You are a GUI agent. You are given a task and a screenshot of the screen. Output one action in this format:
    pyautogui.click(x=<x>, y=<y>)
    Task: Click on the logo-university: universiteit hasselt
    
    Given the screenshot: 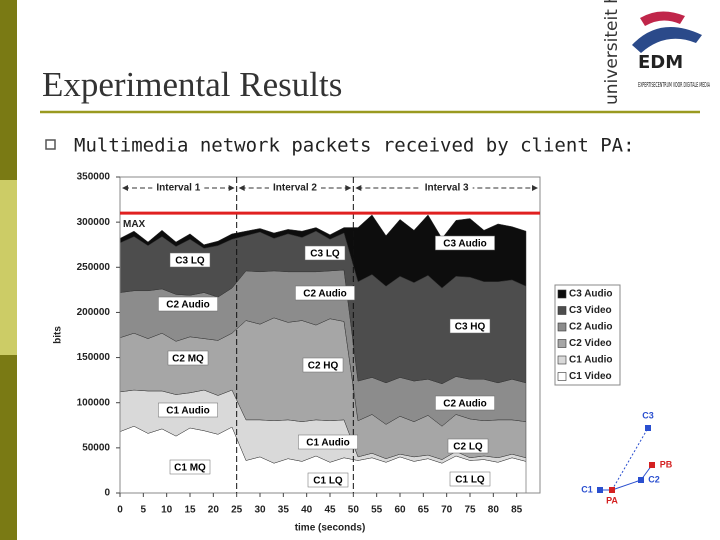 What is the action you would take?
    pyautogui.click(x=612, y=52)
    